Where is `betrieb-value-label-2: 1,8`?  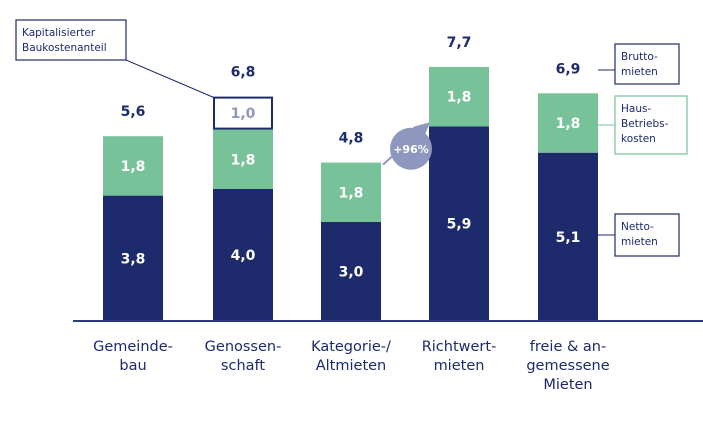 betrieb-value-label-2: 1,8 is located at coordinates (351, 193).